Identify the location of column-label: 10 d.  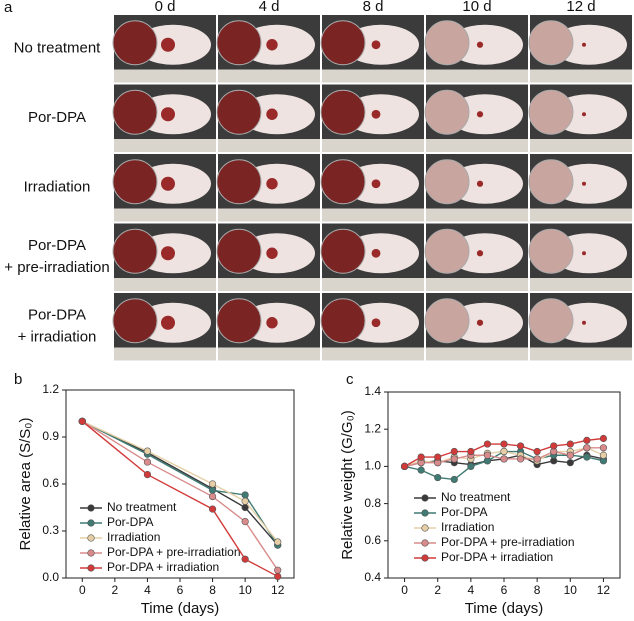
(476, 7).